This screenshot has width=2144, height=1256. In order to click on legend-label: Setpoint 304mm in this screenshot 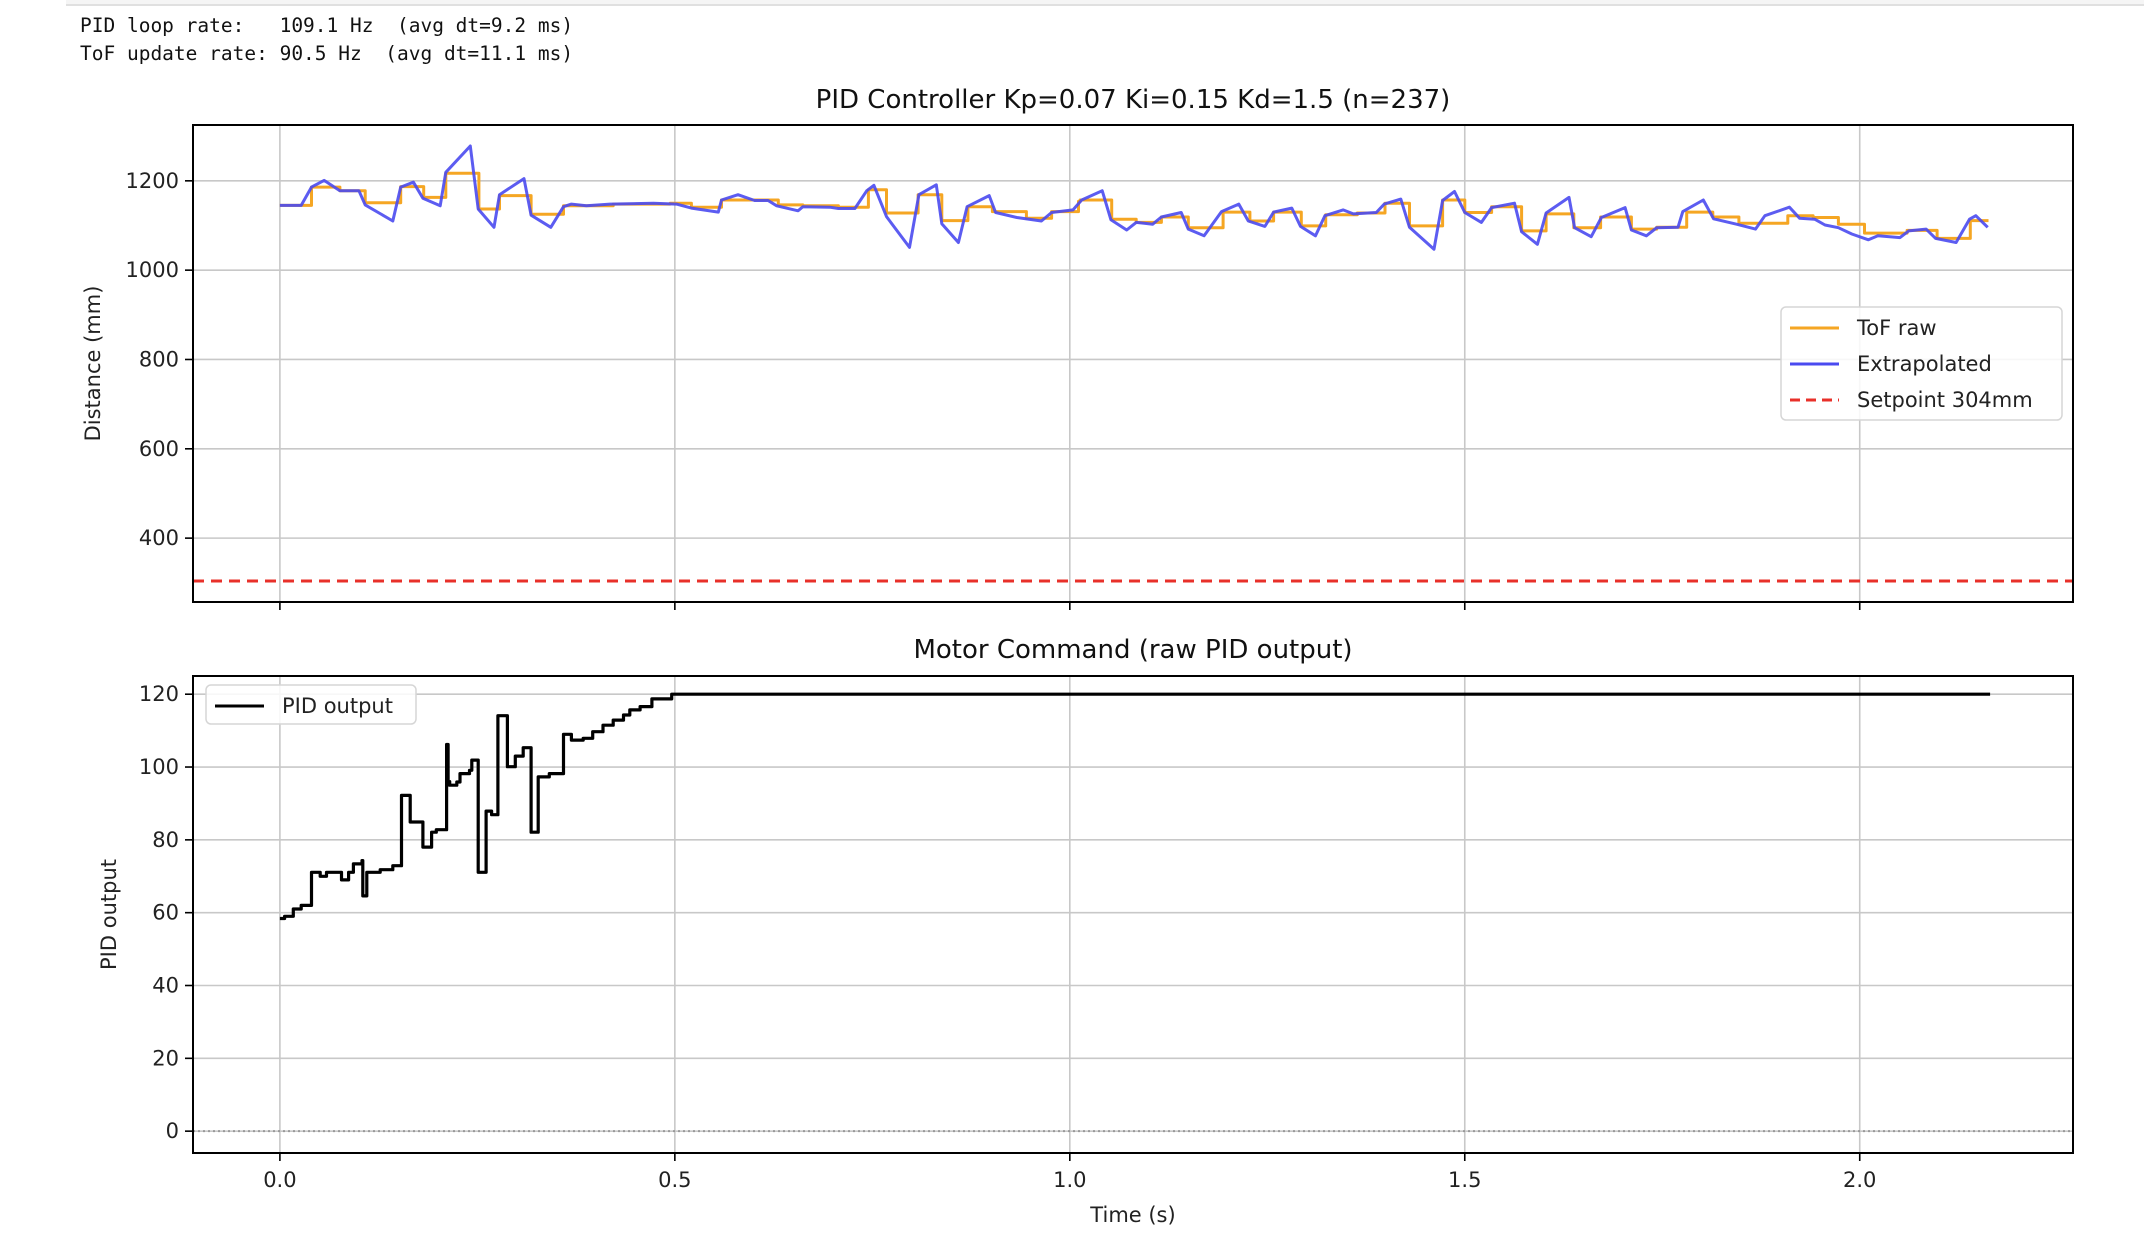, I will do `click(1945, 400)`.